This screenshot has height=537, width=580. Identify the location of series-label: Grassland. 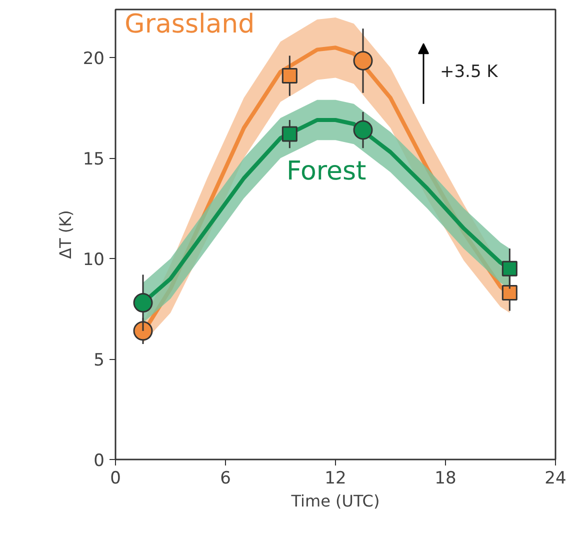
(189, 25).